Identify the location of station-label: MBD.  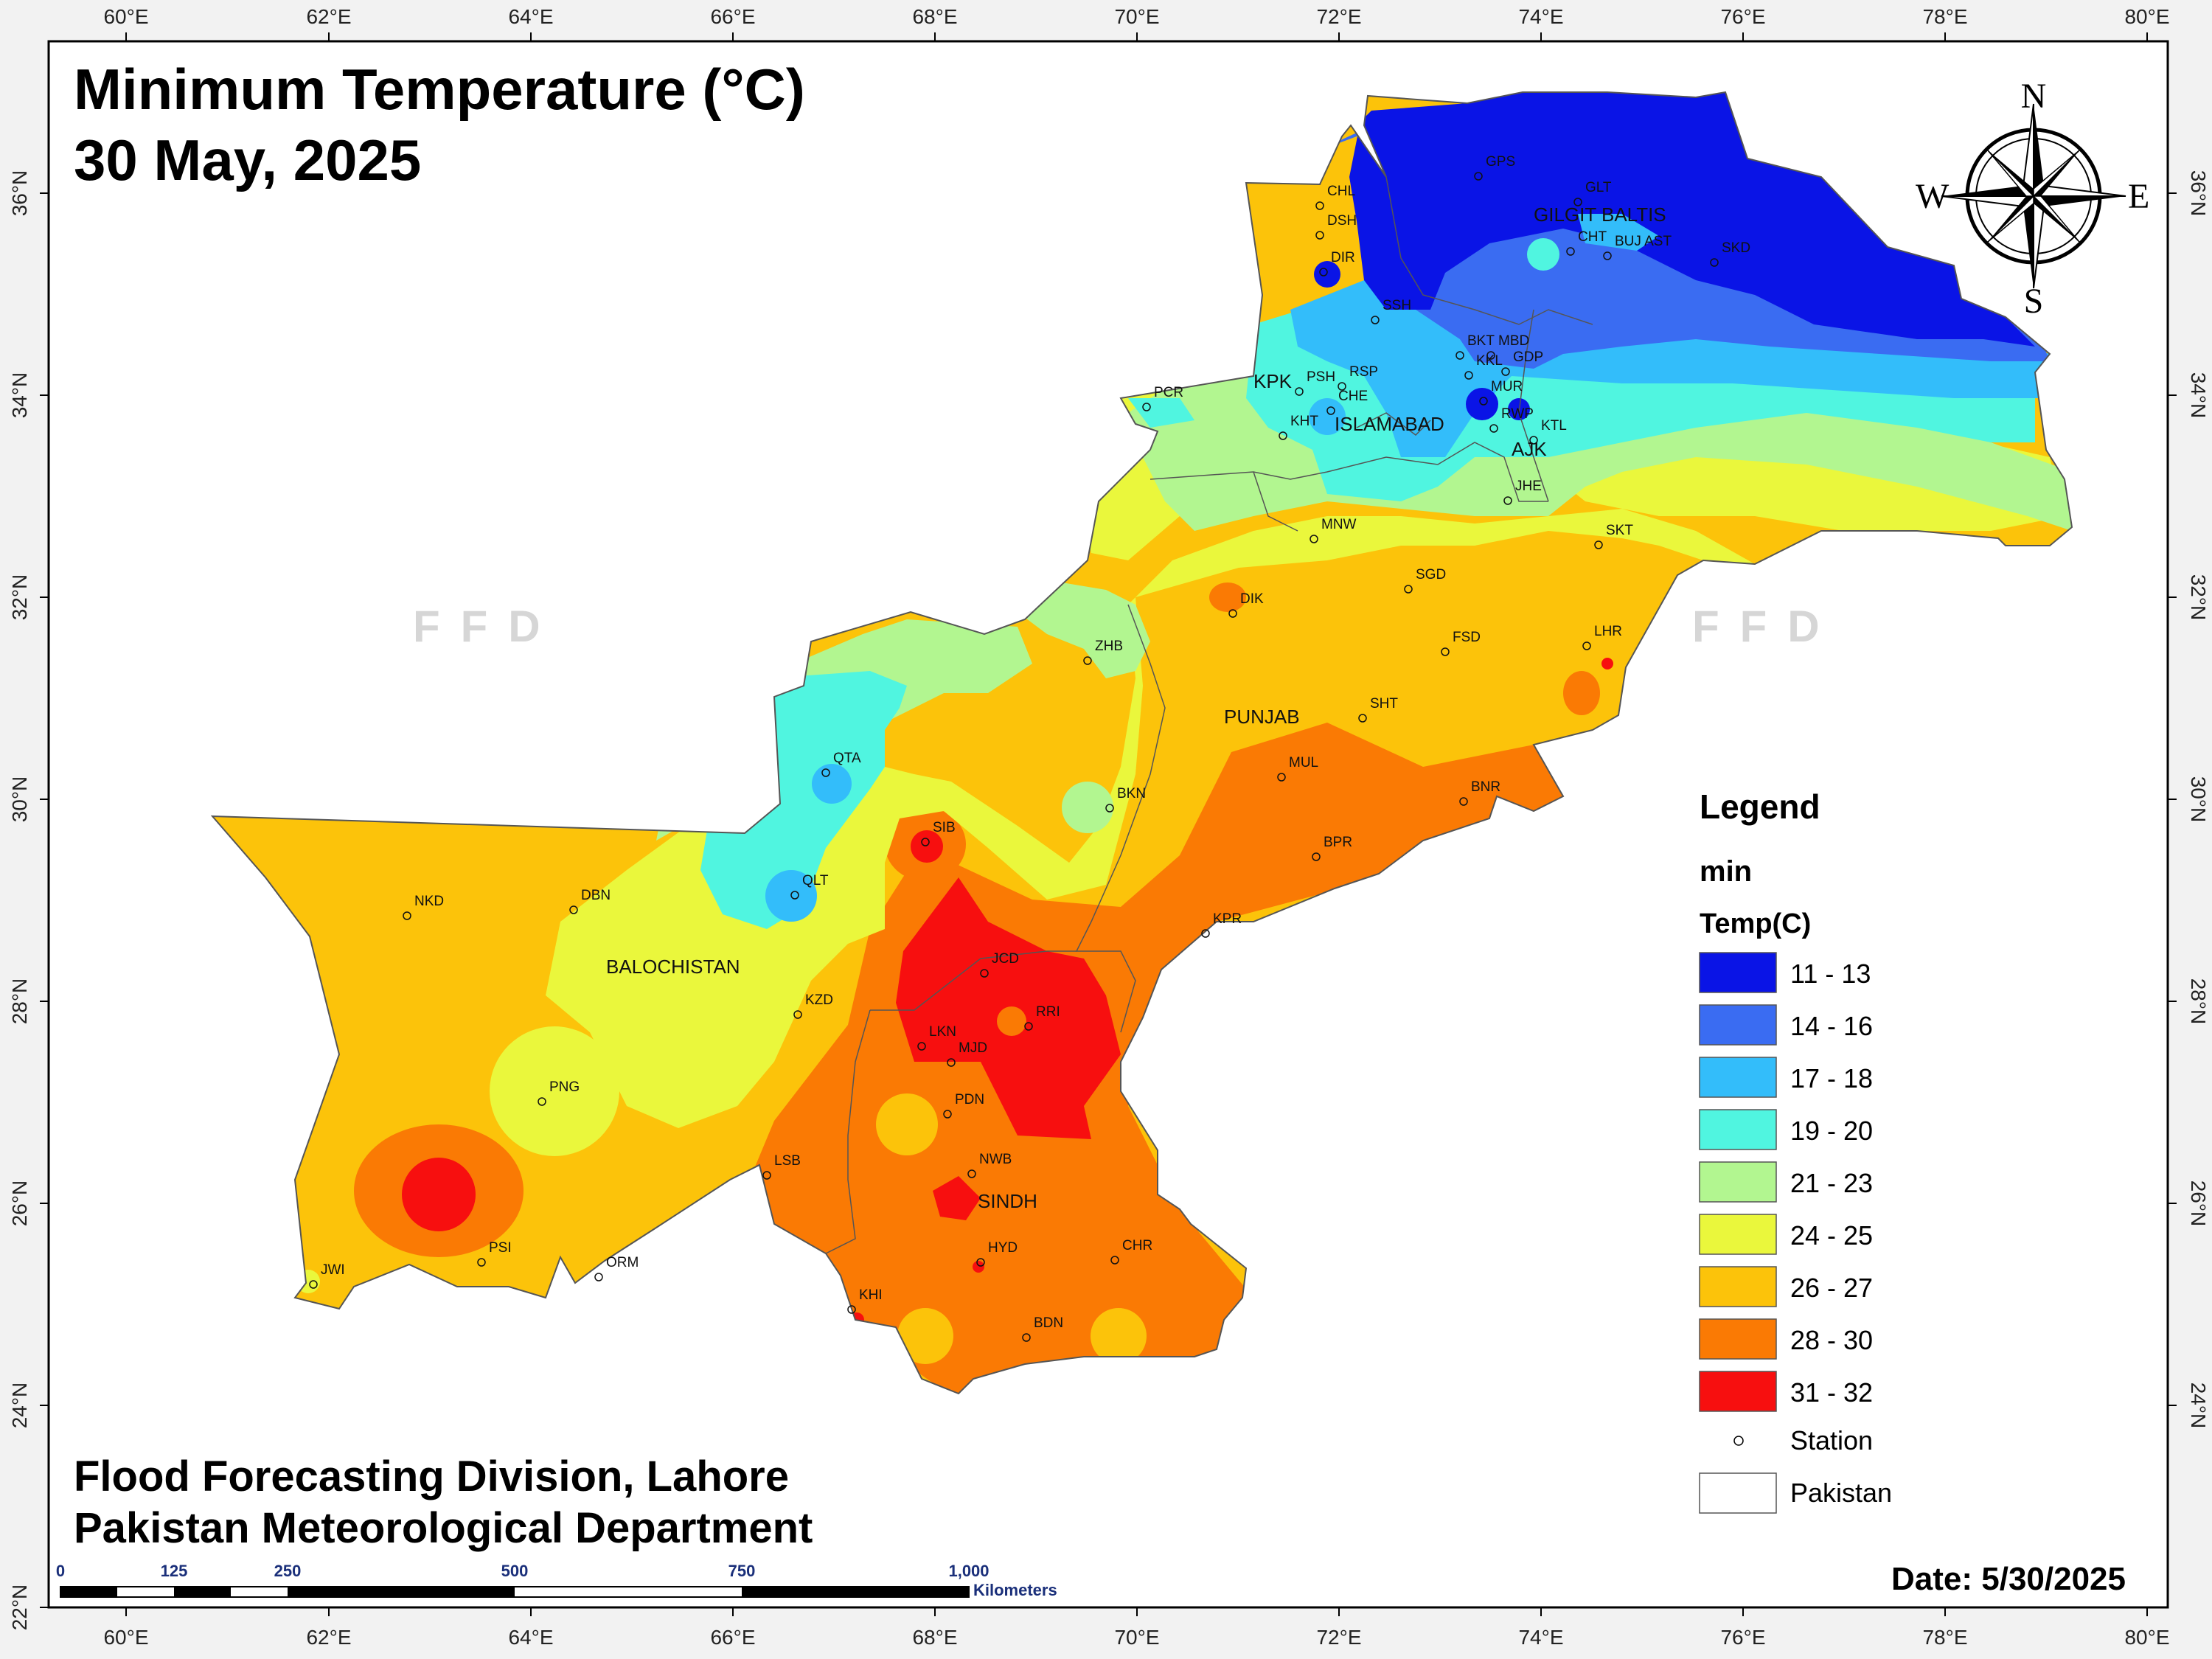
(1513, 341).